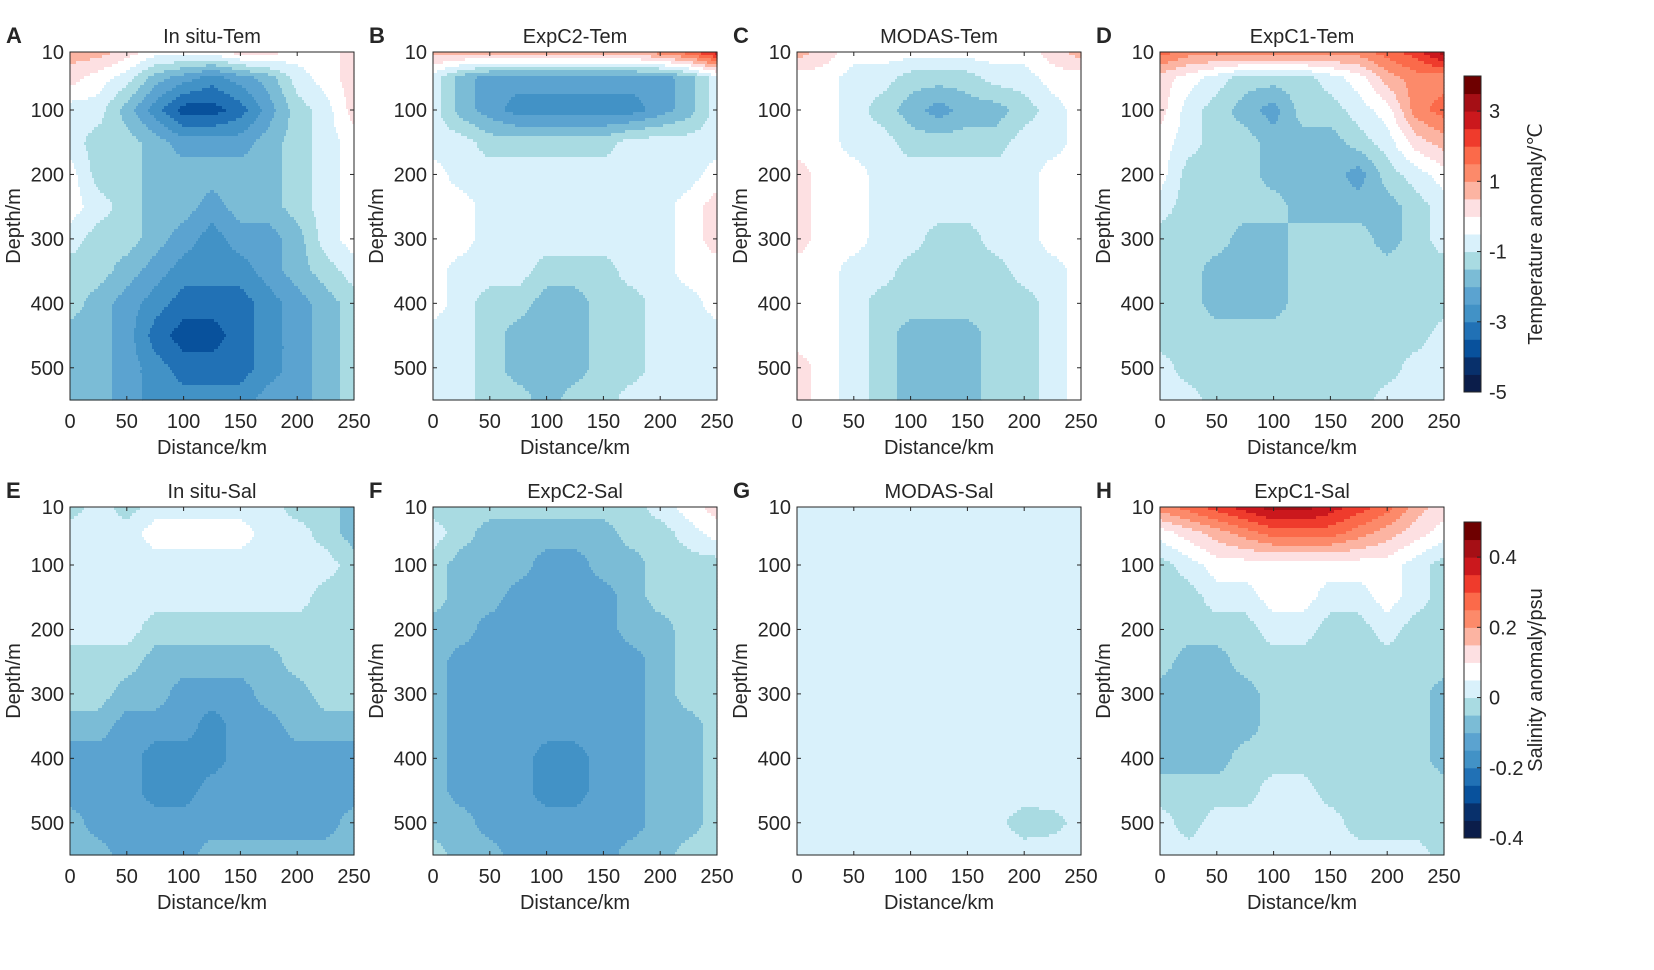 The height and width of the screenshot is (970, 1654). I want to click on panel-title: ExpC1-Sal, so click(1302, 492).